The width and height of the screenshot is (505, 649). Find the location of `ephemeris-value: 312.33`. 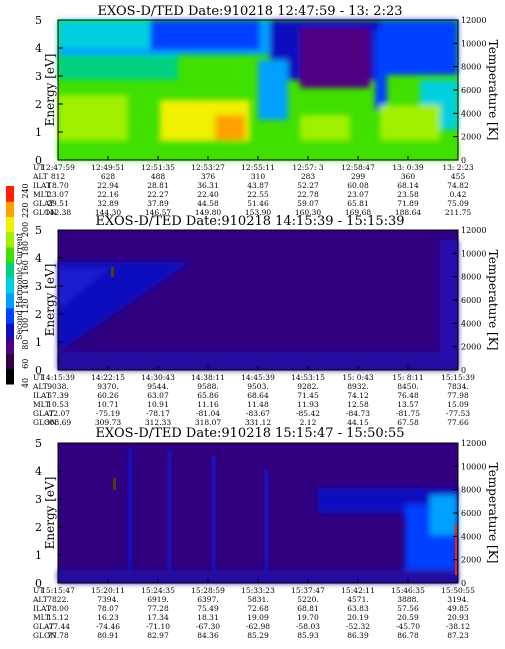

ephemeris-value: 312.33 is located at coordinates (158, 422).